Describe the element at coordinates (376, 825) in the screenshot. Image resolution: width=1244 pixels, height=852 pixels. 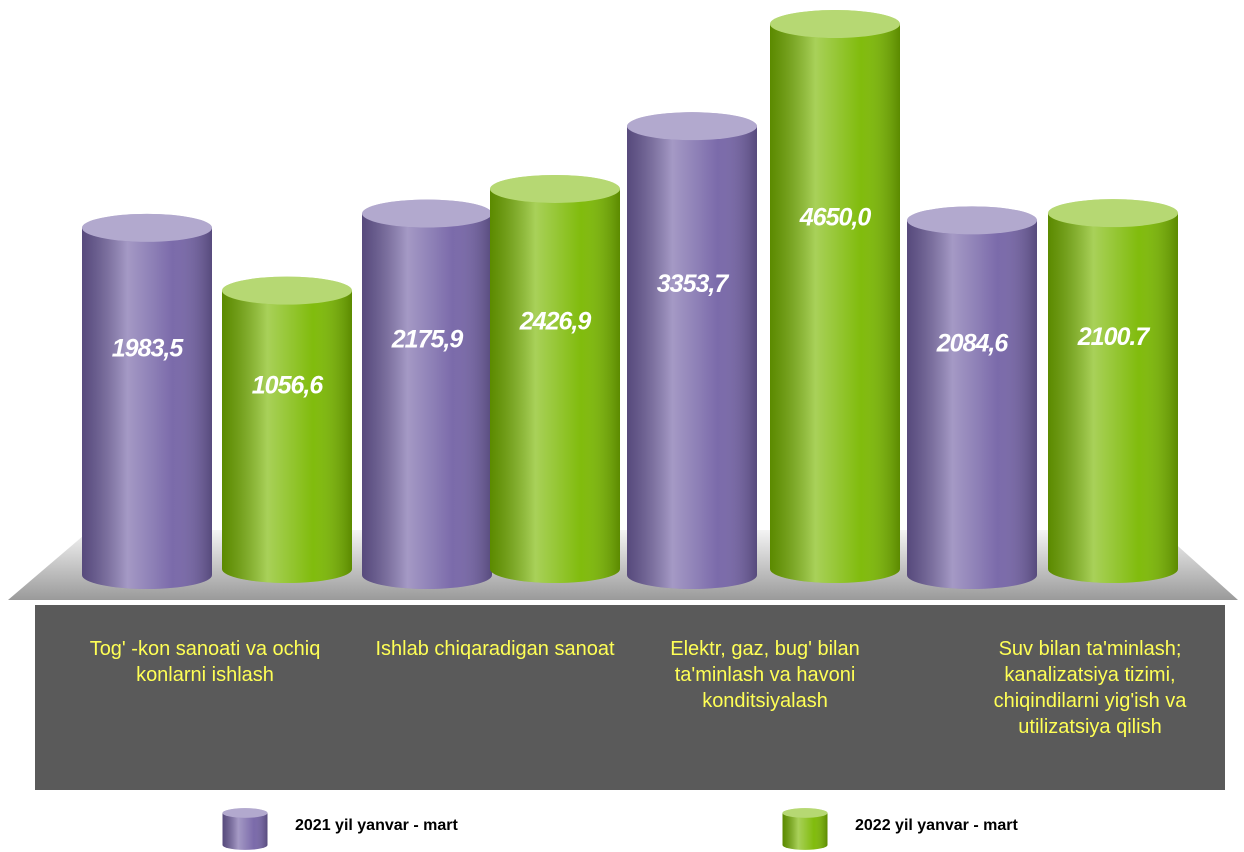
I see `legend-label: 2021 yil yanvar - mart` at that location.